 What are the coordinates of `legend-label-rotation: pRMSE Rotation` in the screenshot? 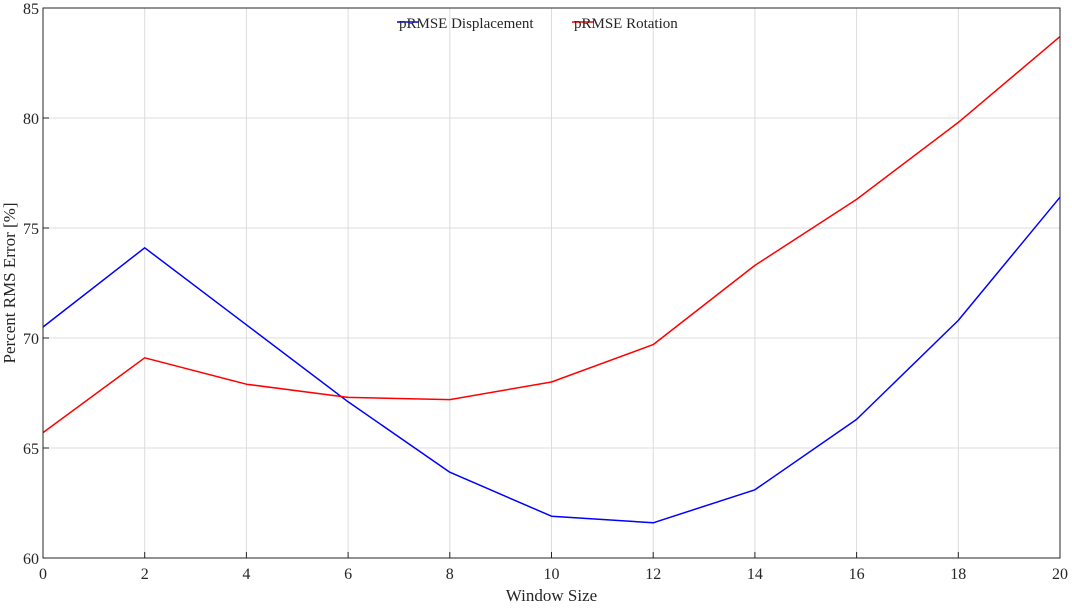 It's located at (626, 24).